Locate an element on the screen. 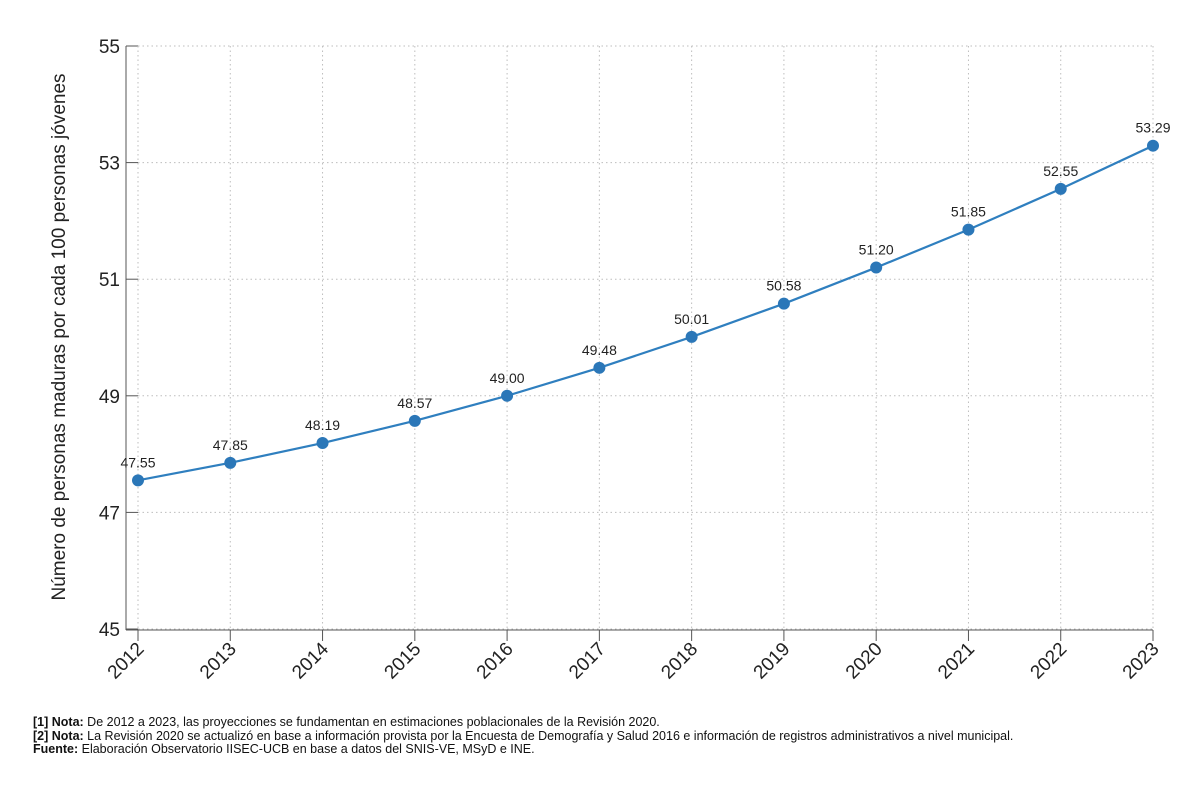  x-tick-label: 2018 is located at coordinates (679, 661).